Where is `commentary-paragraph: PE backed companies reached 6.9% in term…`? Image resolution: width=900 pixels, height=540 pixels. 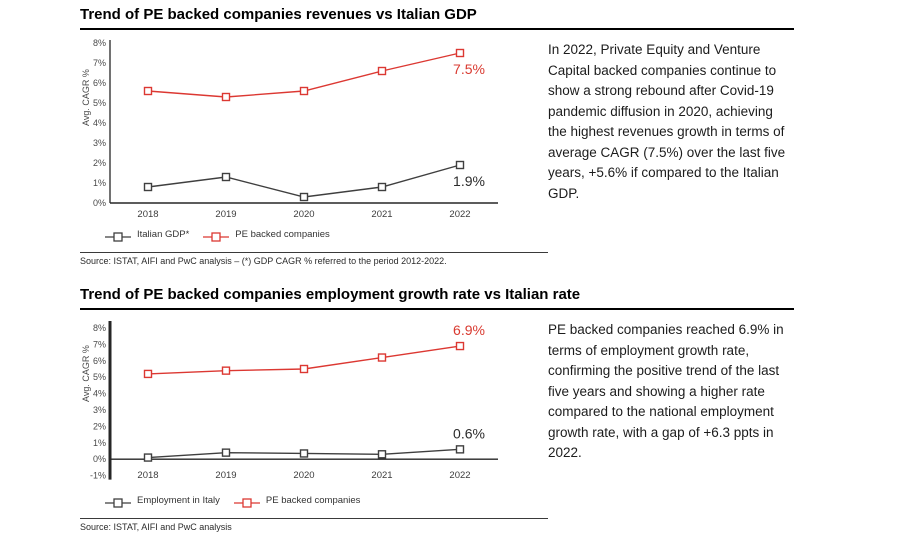
commentary-paragraph: PE backed companies reached 6.9% in term… is located at coordinates (666, 391).